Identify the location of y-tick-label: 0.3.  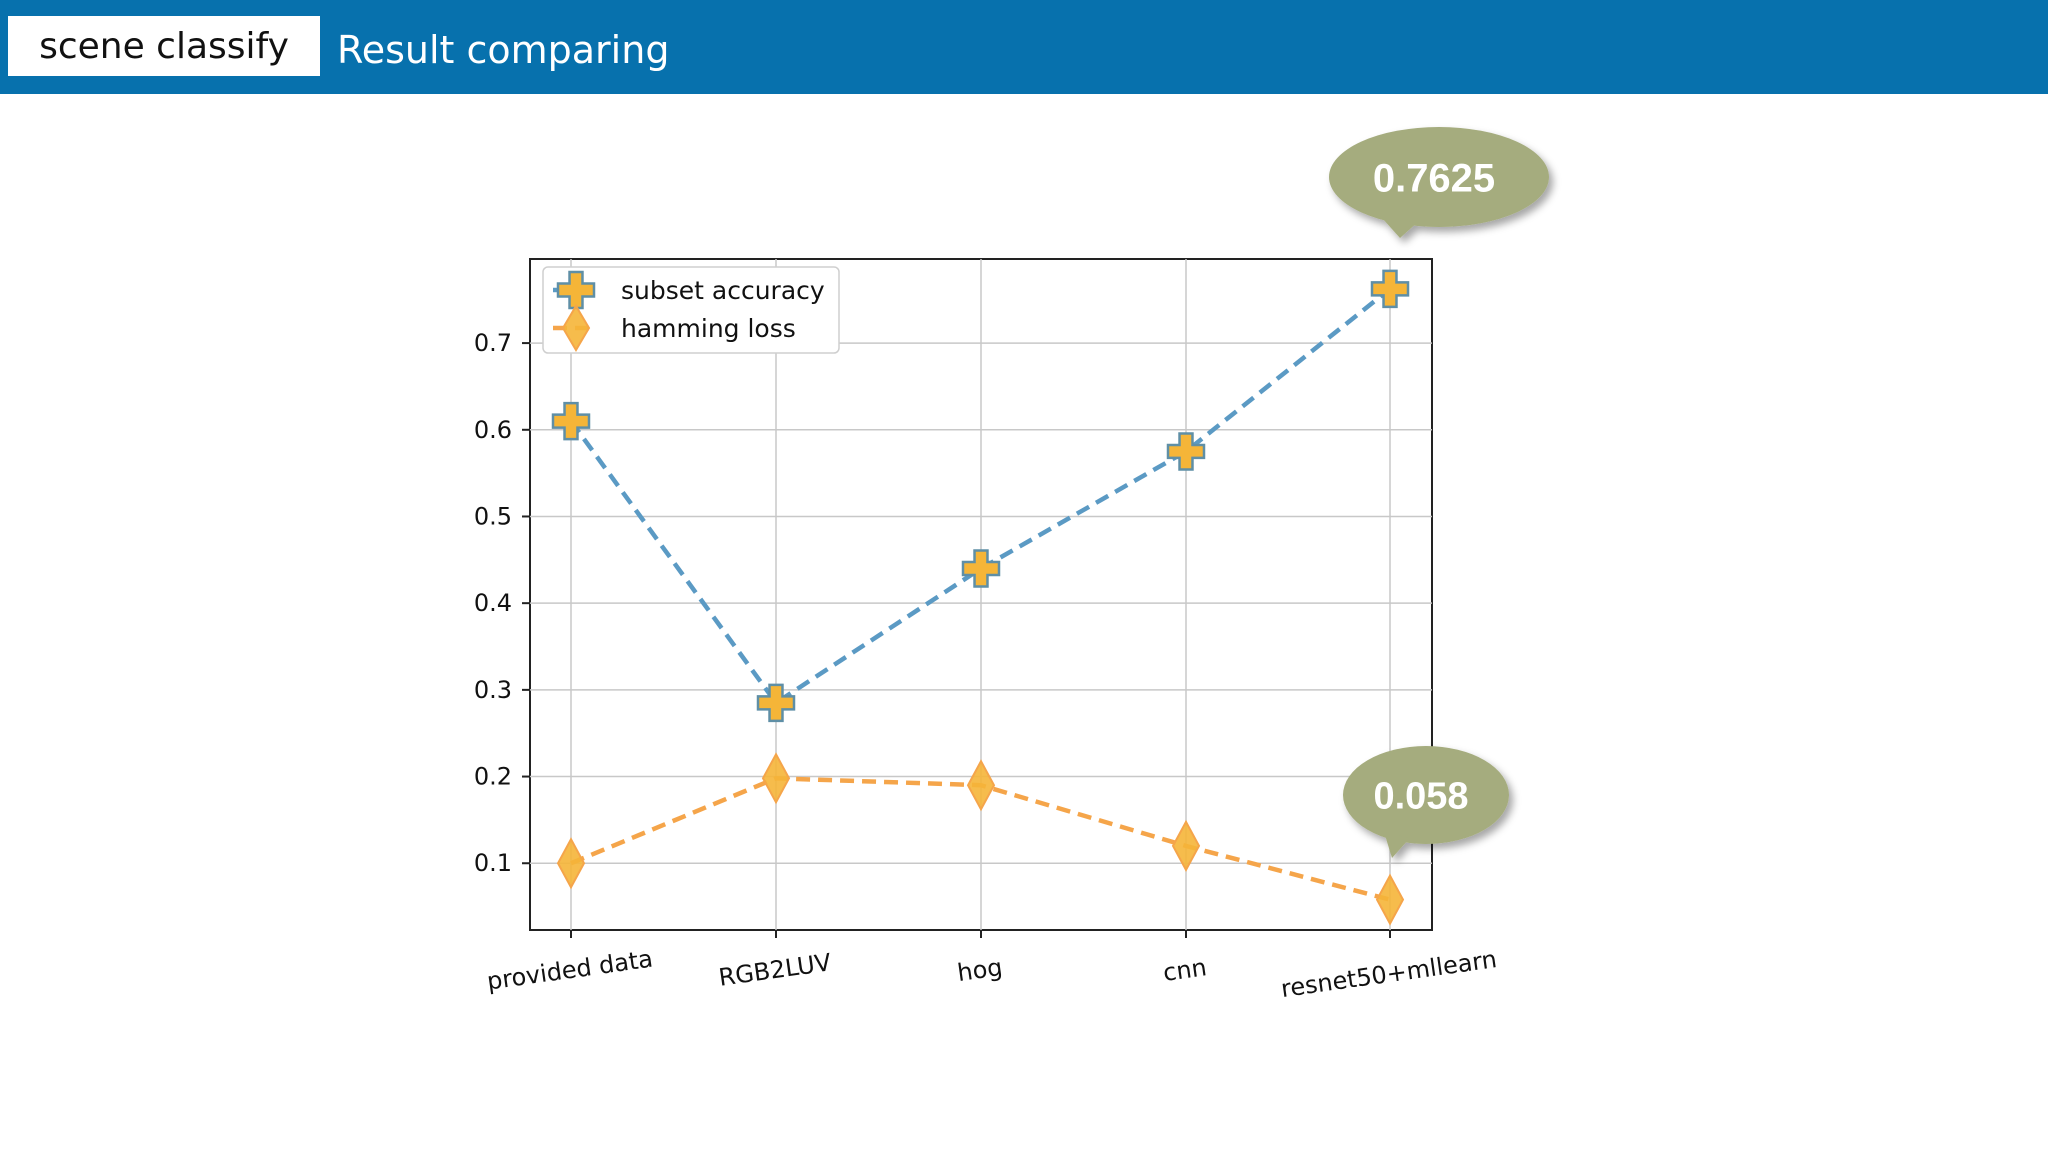
(493, 690).